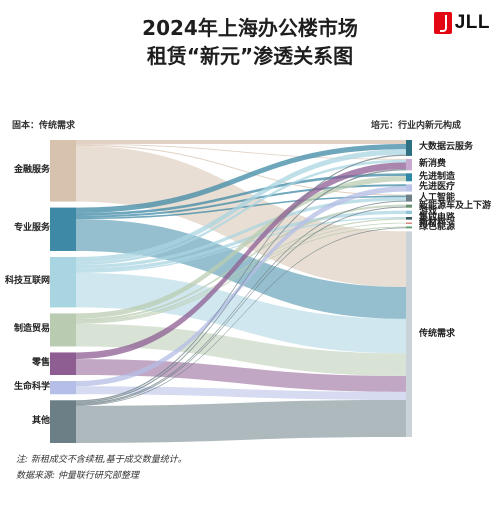 Image resolution: width=500 pixels, height=505 pixels. What do you see at coordinates (409, 177) in the screenshot?
I see `target-node-先进制造` at bounding box center [409, 177].